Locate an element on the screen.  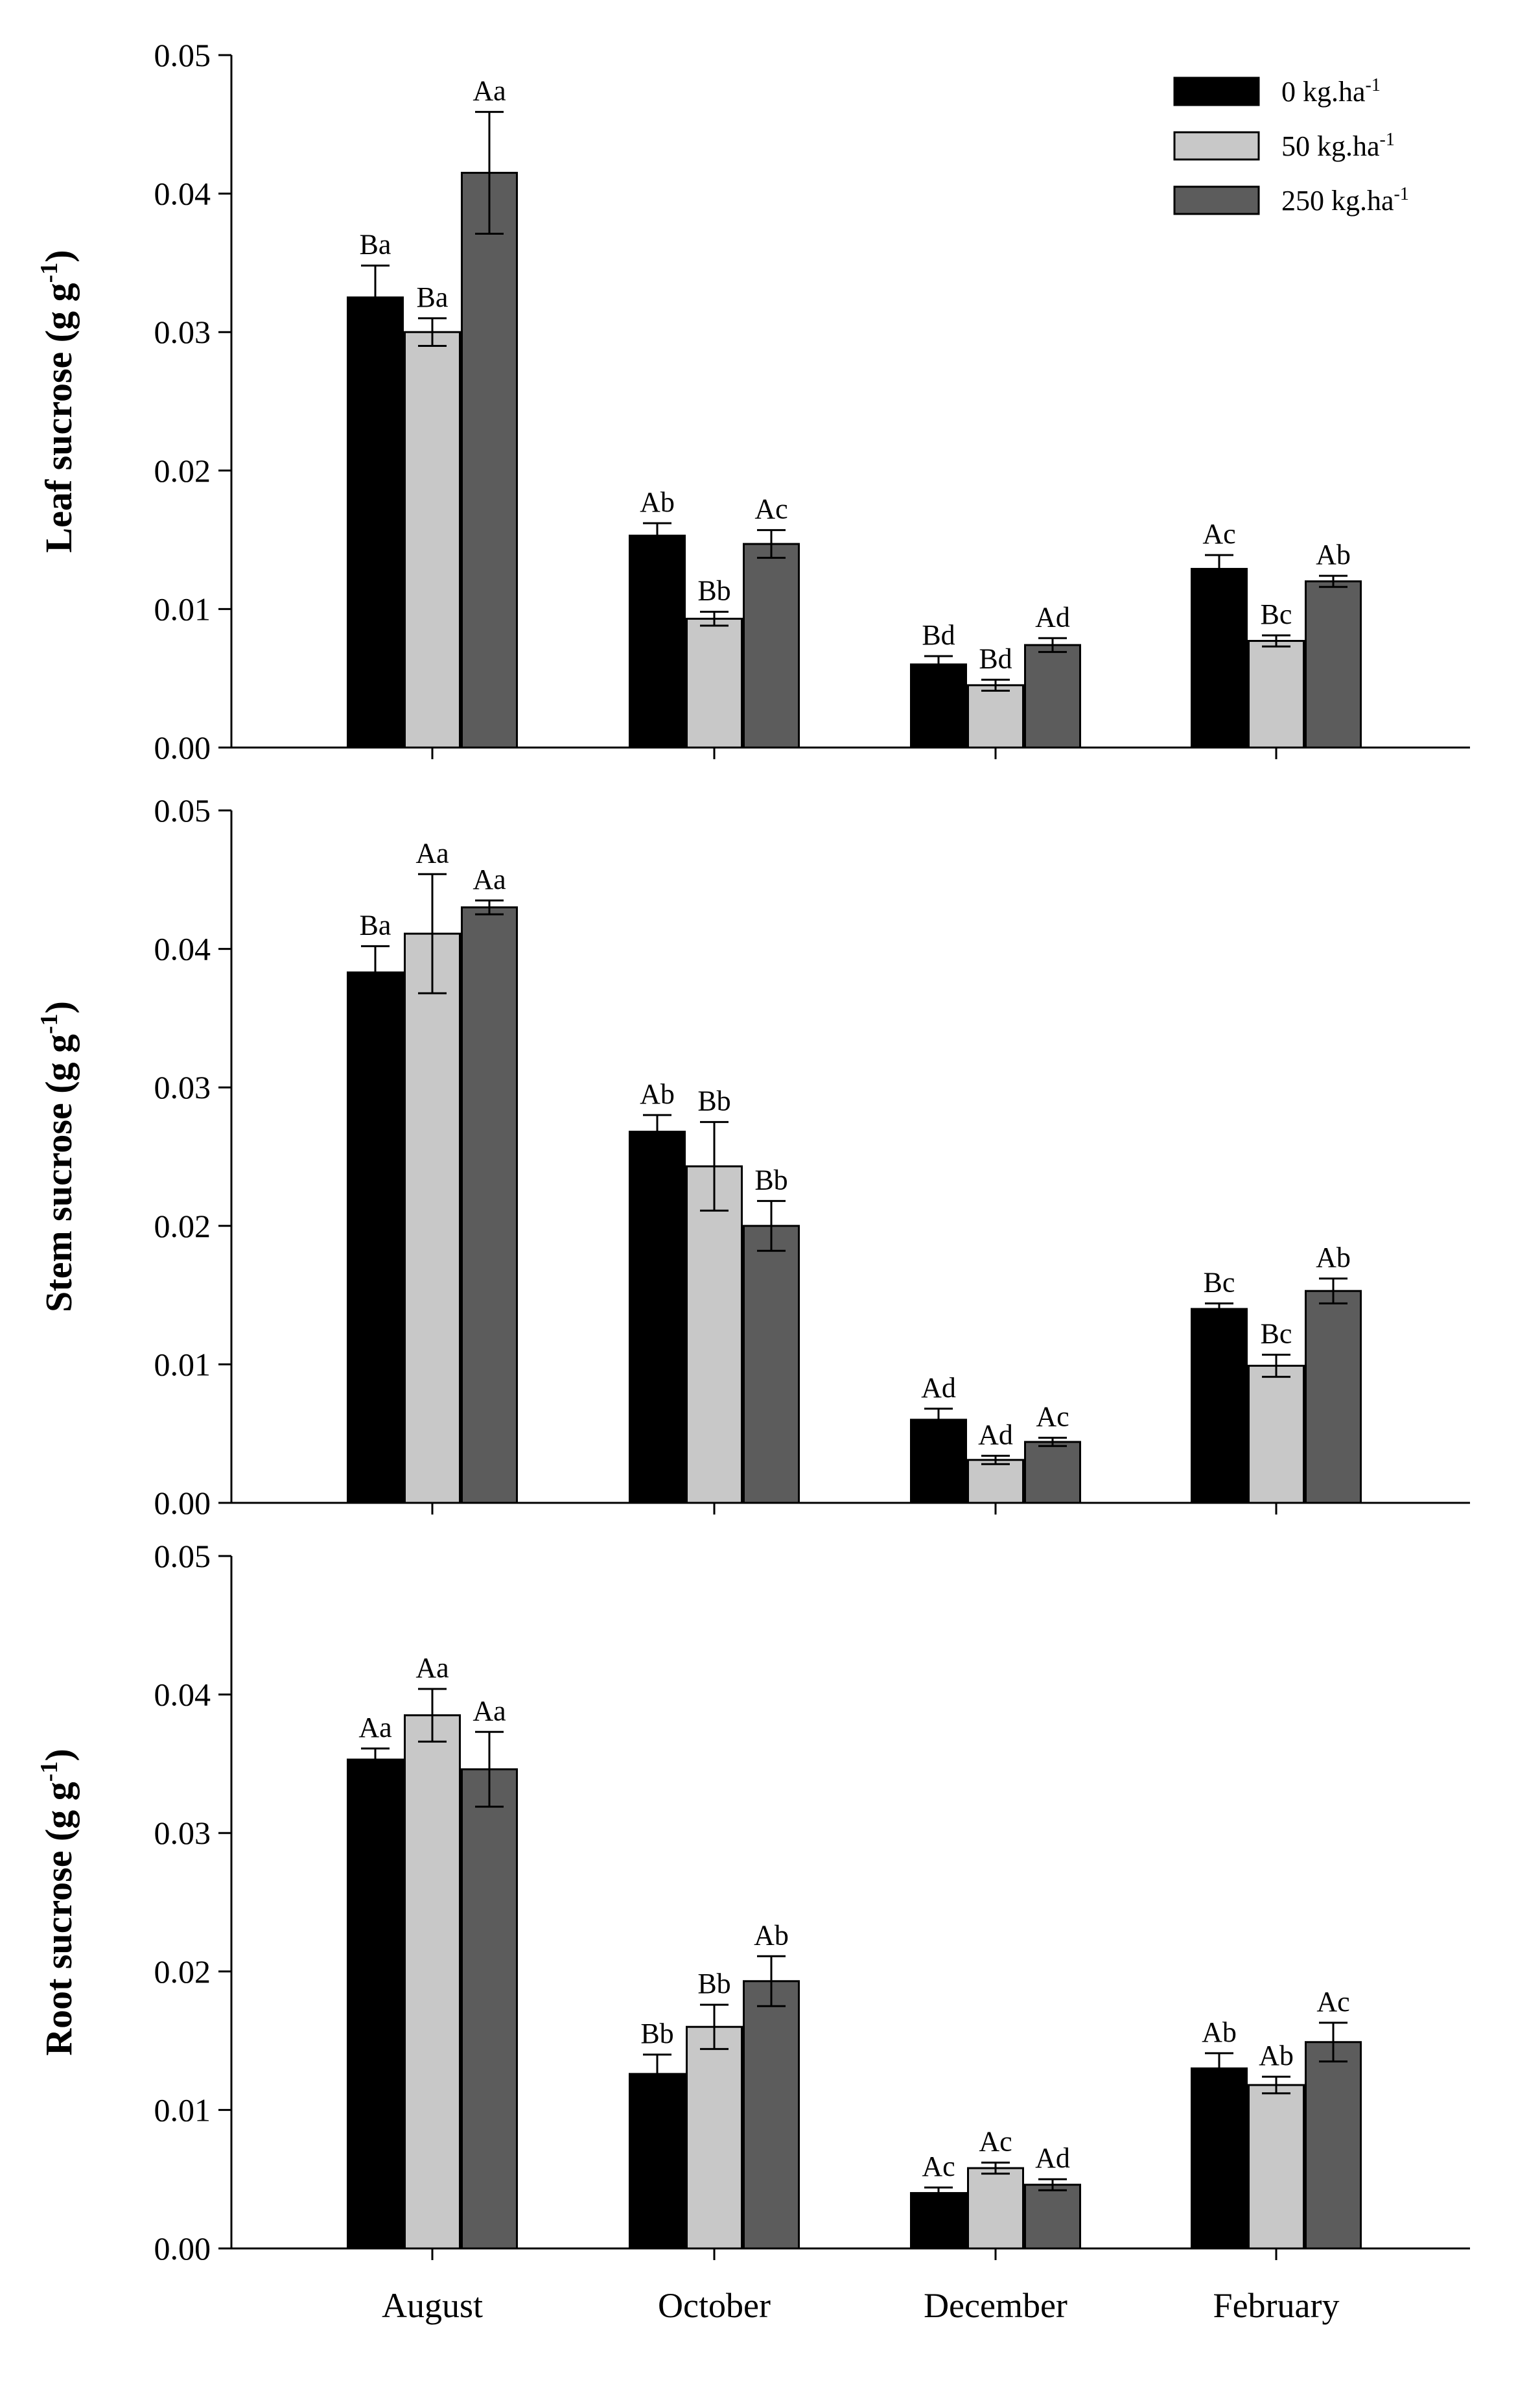
legend-label: 0 kg.ha-1 is located at coordinates (1331, 91).